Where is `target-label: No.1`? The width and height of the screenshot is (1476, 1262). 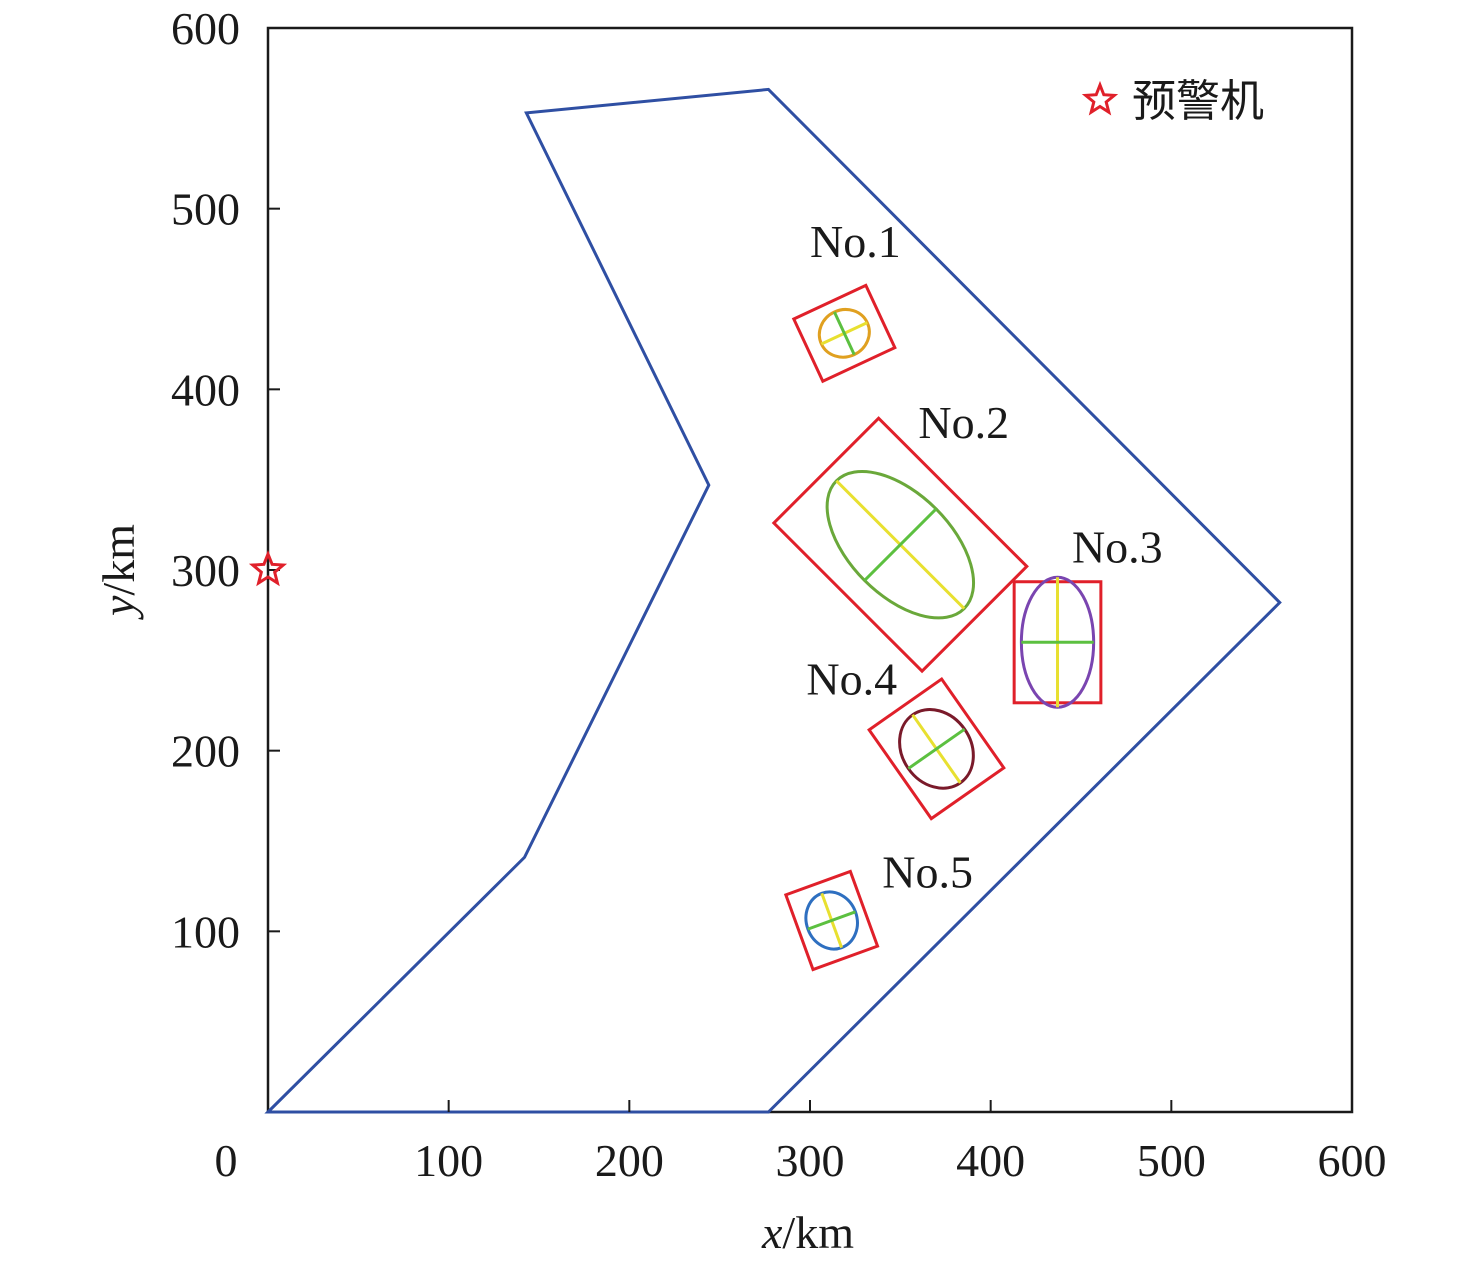
target-label: No.1 is located at coordinates (855, 241).